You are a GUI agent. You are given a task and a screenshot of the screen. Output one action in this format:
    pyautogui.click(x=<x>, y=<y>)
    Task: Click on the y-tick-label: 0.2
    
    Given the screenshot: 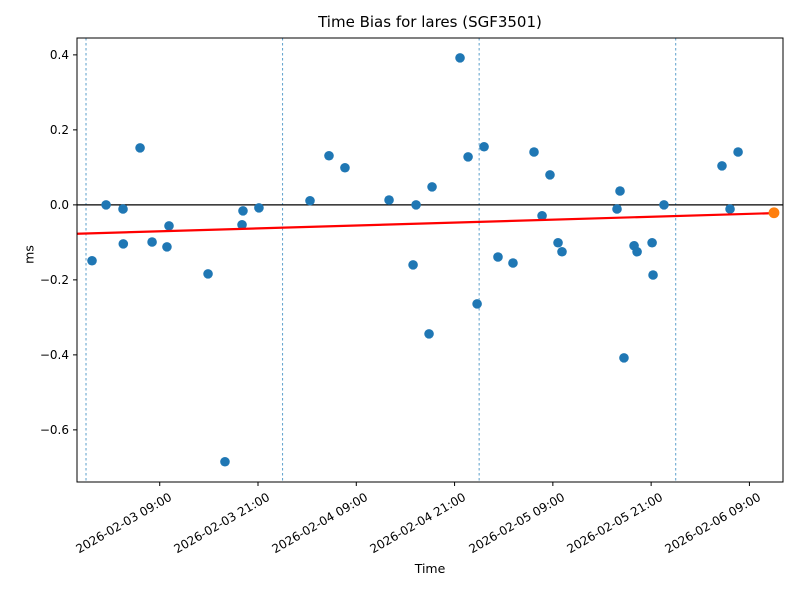 What is the action you would take?
    pyautogui.click(x=59, y=129)
    